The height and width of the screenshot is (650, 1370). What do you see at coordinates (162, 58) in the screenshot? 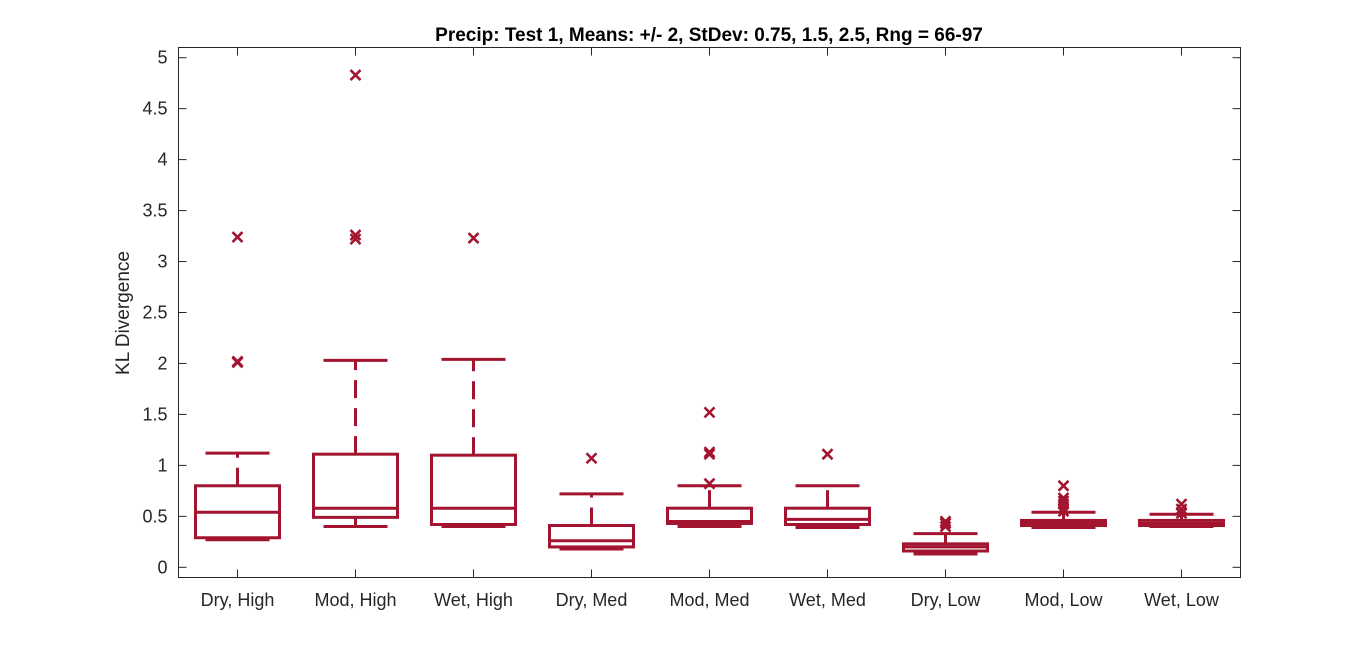
I see `y-tick-label: 5` at bounding box center [162, 58].